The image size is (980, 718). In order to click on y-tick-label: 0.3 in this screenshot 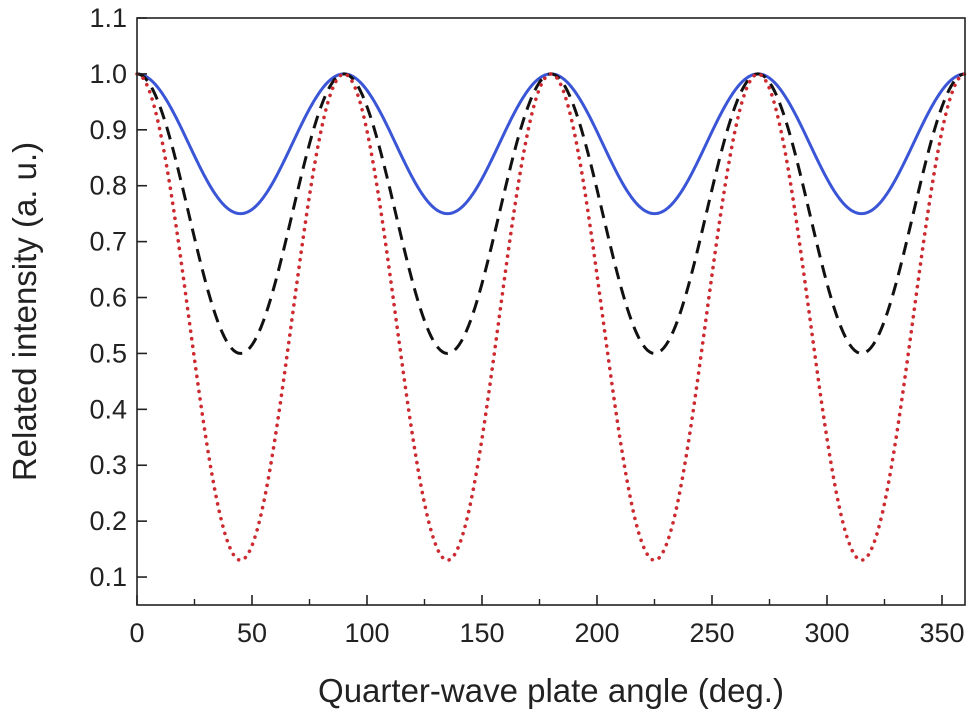, I will do `click(108, 465)`.